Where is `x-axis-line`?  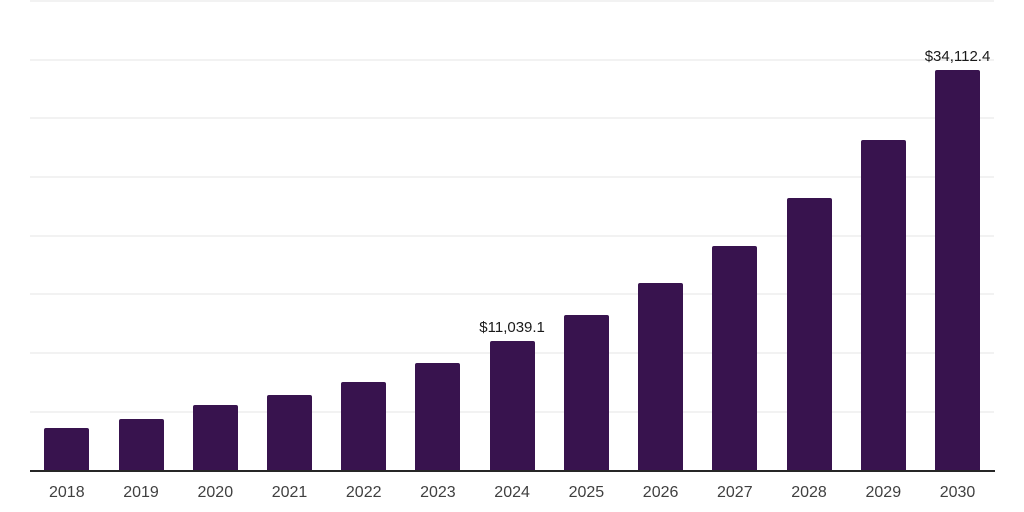 x-axis-line is located at coordinates (512, 471).